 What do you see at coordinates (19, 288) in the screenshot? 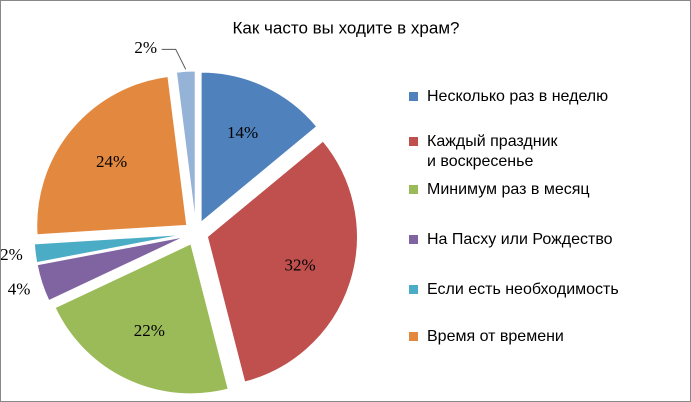
I see `data-label: 4%` at bounding box center [19, 288].